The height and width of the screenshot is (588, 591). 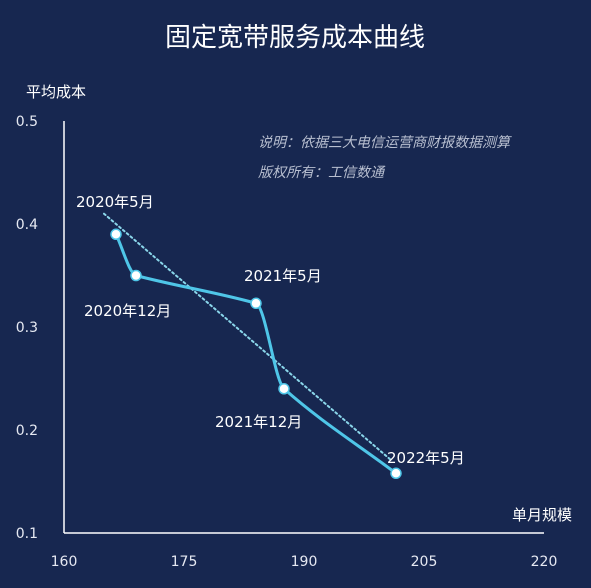 What do you see at coordinates (115, 202) in the screenshot?
I see `data-label: 2020年5月` at bounding box center [115, 202].